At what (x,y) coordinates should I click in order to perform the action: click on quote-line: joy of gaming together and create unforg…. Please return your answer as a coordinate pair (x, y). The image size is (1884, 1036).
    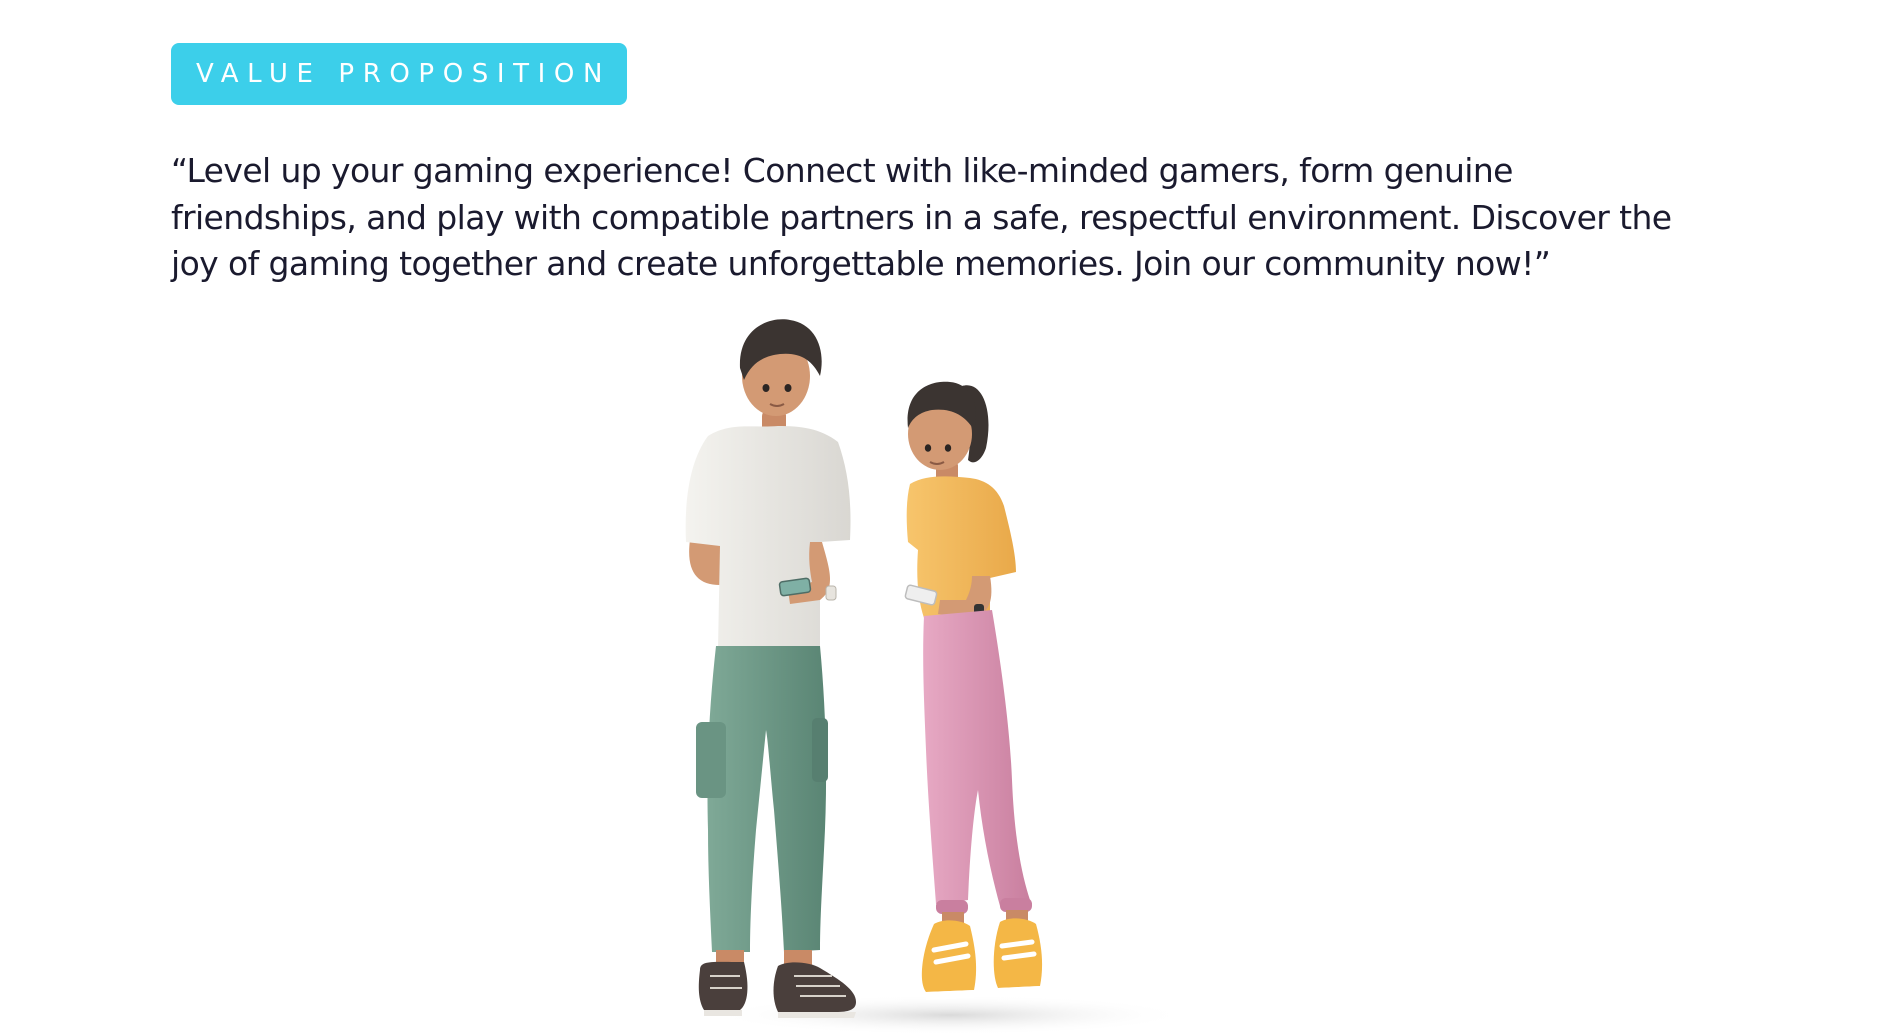
    Looking at the image, I should click on (861, 263).